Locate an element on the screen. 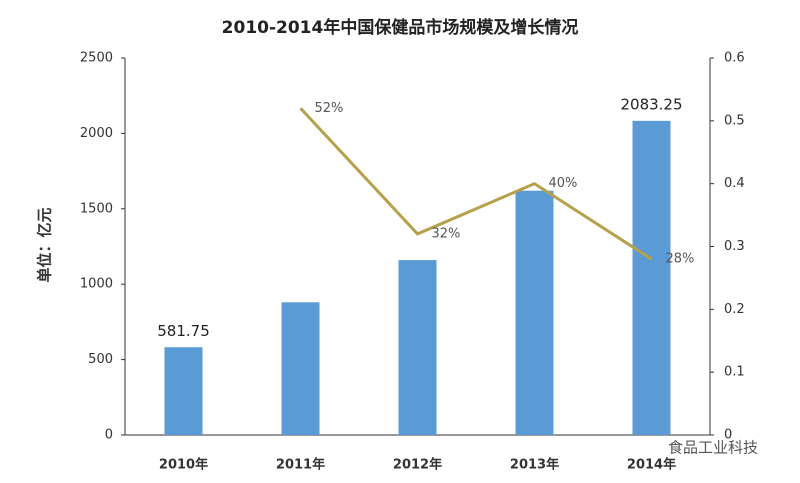 Image resolution: width=800 pixels, height=483 pixels. line-value-label: 28% is located at coordinates (680, 259).